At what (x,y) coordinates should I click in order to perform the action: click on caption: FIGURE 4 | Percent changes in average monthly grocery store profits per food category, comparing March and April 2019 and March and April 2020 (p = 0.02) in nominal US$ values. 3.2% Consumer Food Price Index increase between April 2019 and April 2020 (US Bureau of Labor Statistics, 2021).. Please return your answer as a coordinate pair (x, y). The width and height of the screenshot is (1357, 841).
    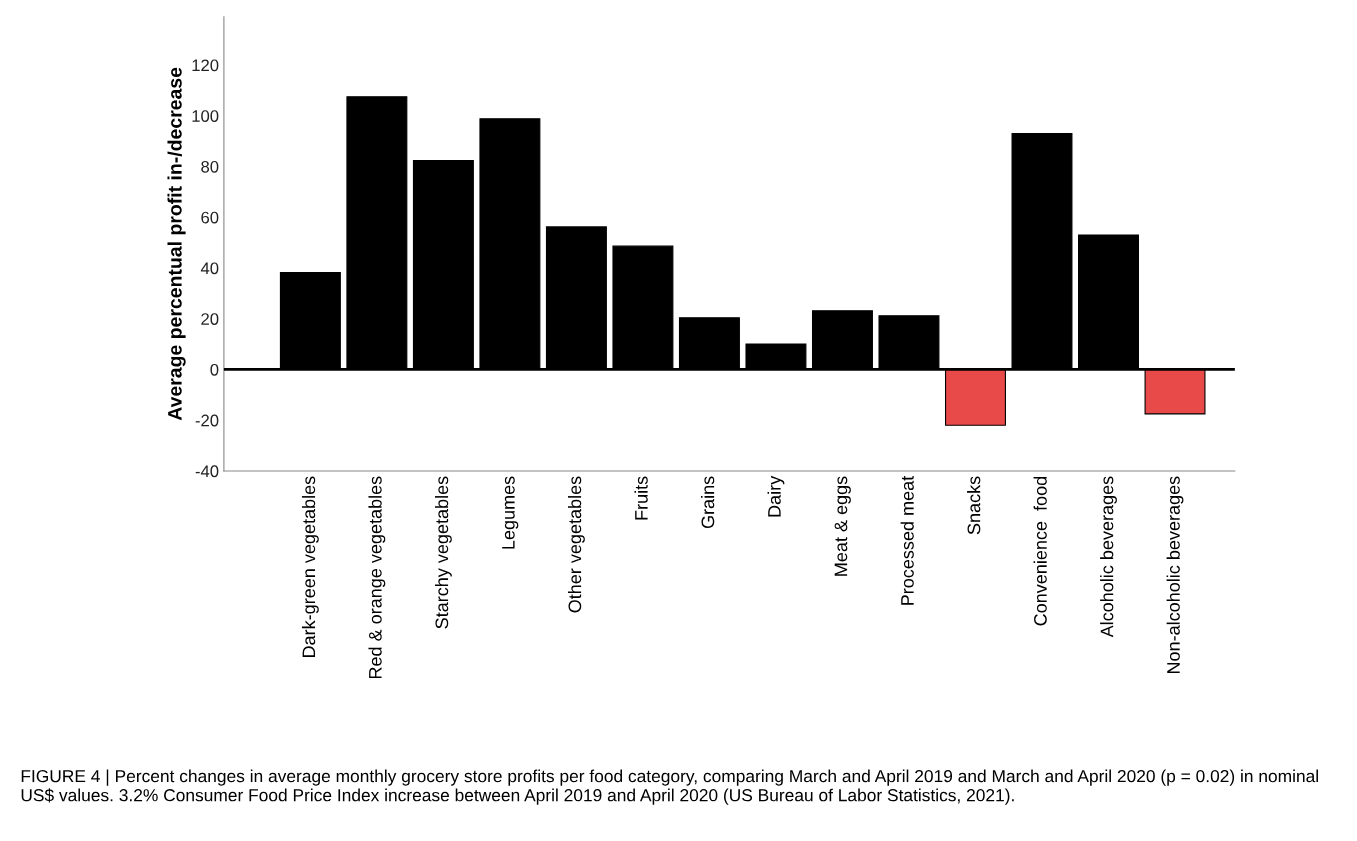
    Looking at the image, I should click on (669, 787).